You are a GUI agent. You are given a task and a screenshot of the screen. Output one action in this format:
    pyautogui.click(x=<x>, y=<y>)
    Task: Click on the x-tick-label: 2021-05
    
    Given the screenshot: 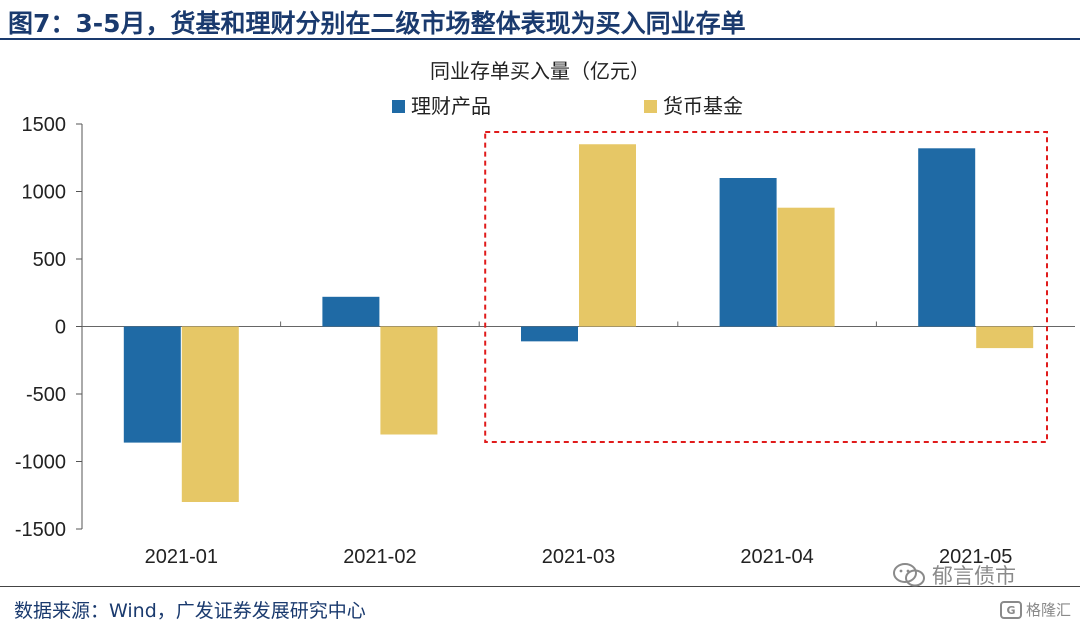 What is the action you would take?
    pyautogui.click(x=975, y=557)
    